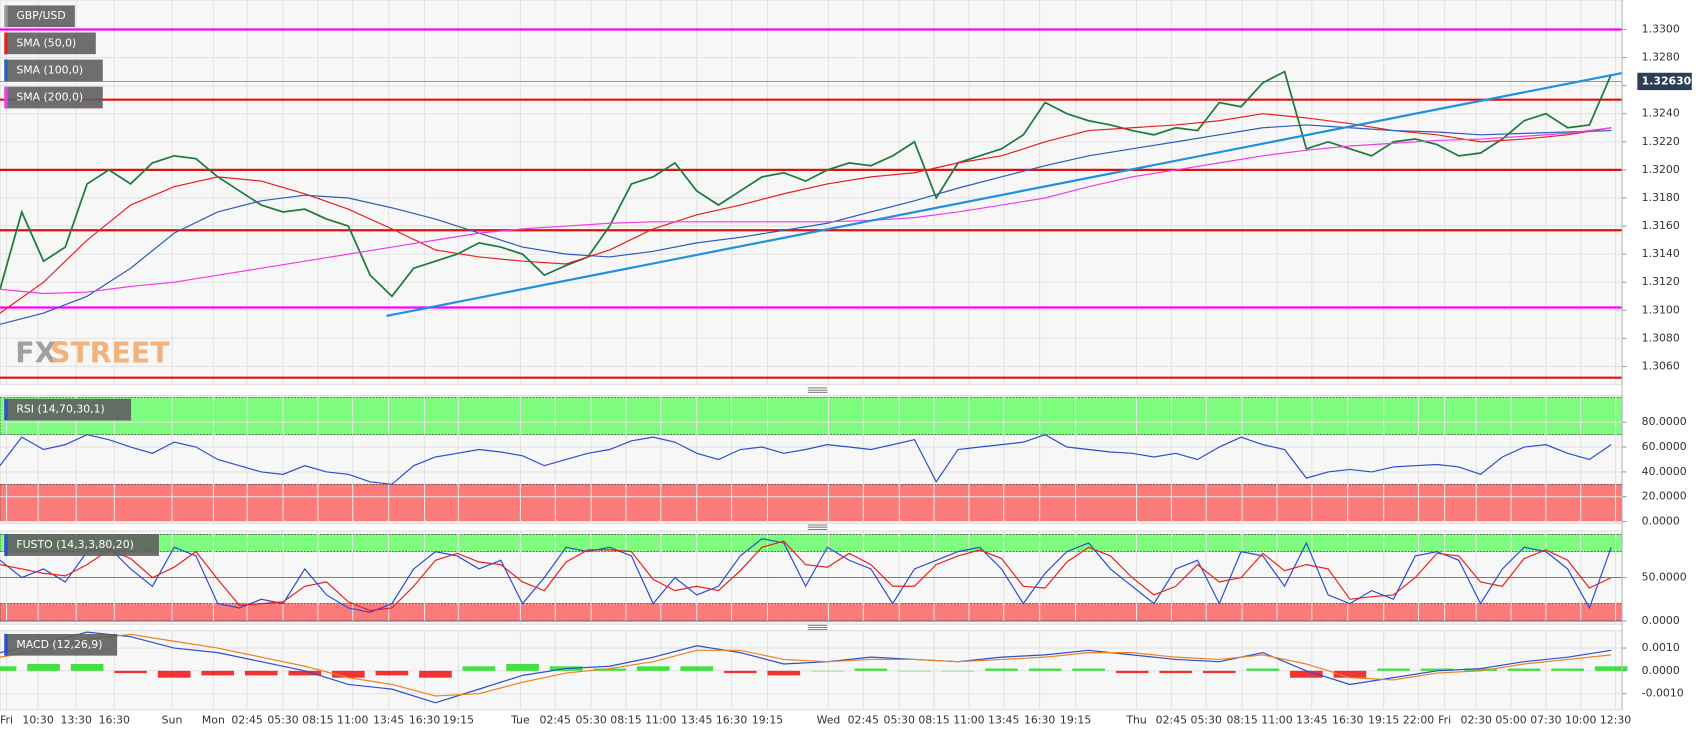 The width and height of the screenshot is (1707, 738). What do you see at coordinates (1664, 471) in the screenshot?
I see `y-tick-label: 40.0000` at bounding box center [1664, 471].